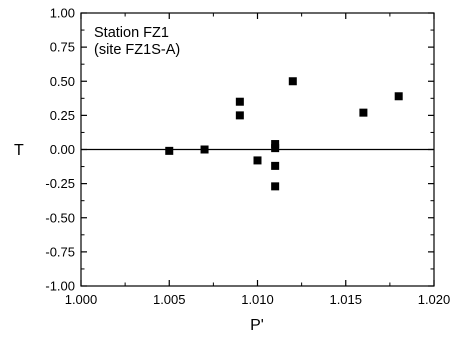  I want to click on x-tick-label: 1.000, so click(81, 299).